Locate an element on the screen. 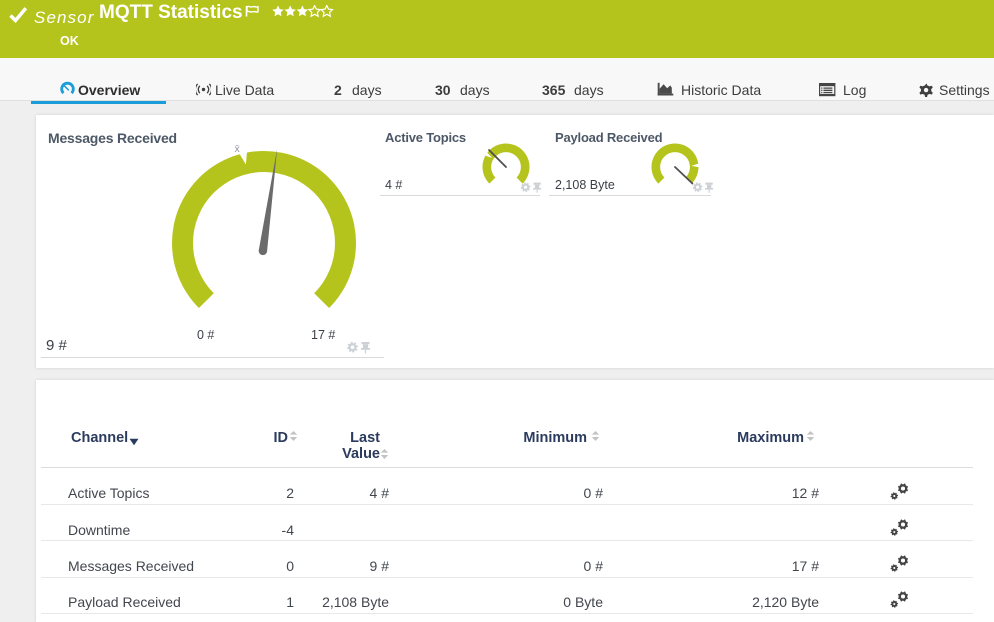  svg-text: x̄ is located at coordinates (238, 149).